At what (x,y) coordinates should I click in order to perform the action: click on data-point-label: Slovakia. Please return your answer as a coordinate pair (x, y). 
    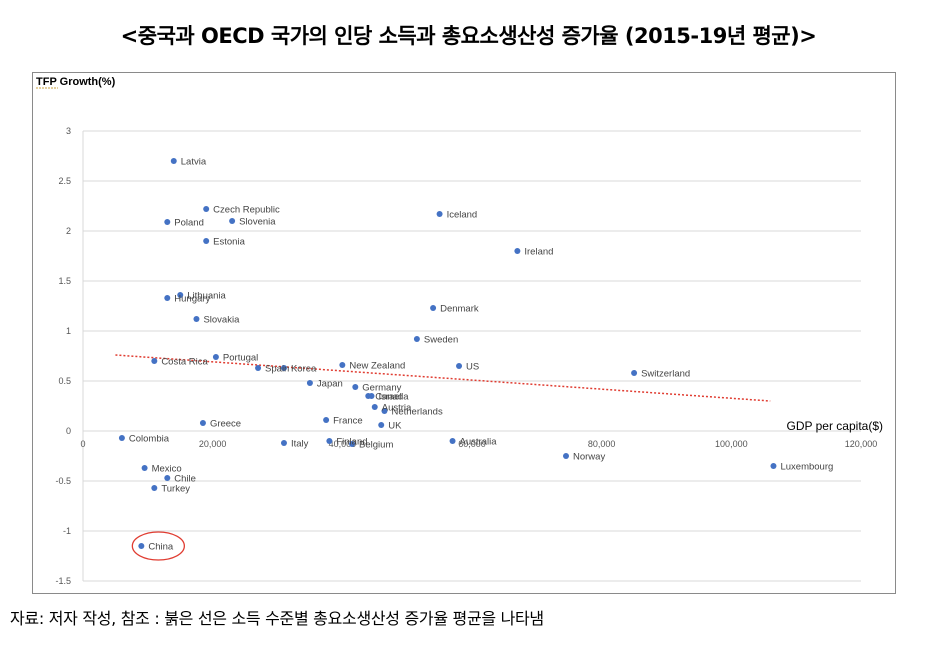
    Looking at the image, I should click on (221, 320).